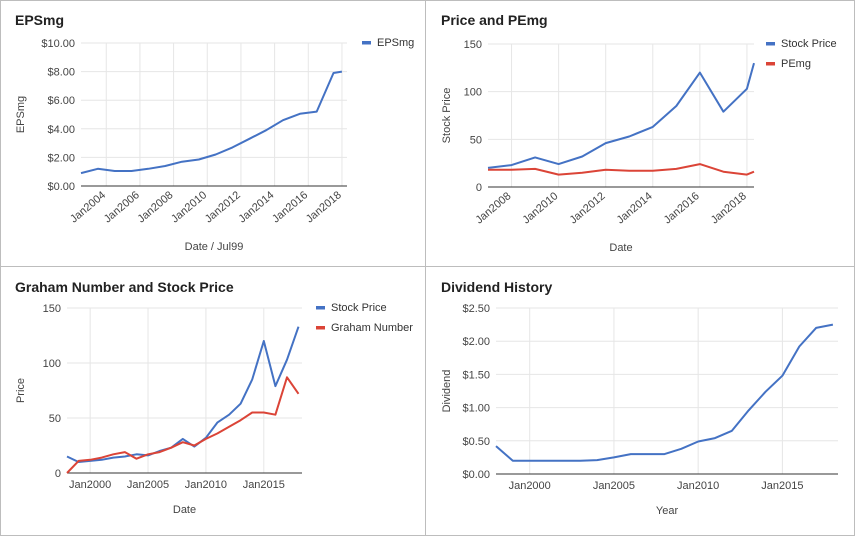 The width and height of the screenshot is (855, 536). Describe the element at coordinates (664, 392) in the screenshot. I see `series-line-dividend` at that location.